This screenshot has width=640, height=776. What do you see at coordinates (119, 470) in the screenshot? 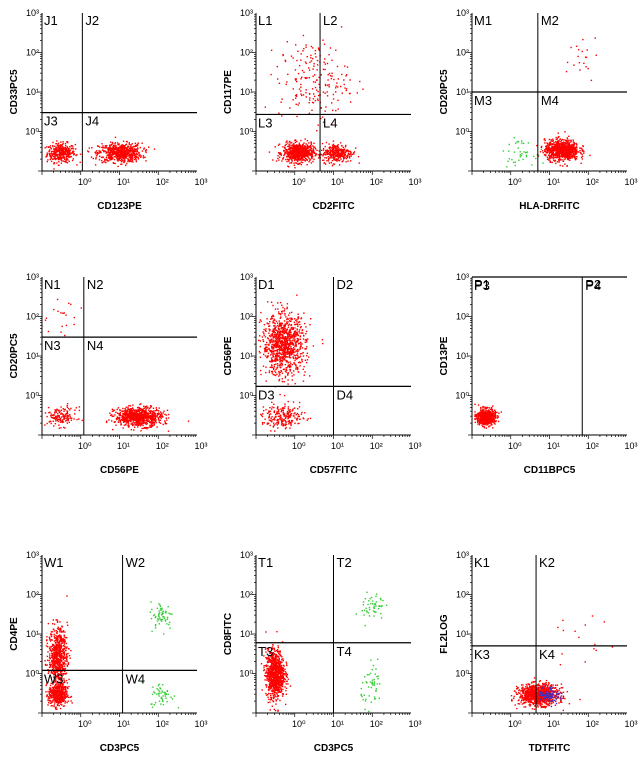
I see `x-axis-label: CD56PE` at bounding box center [119, 470].